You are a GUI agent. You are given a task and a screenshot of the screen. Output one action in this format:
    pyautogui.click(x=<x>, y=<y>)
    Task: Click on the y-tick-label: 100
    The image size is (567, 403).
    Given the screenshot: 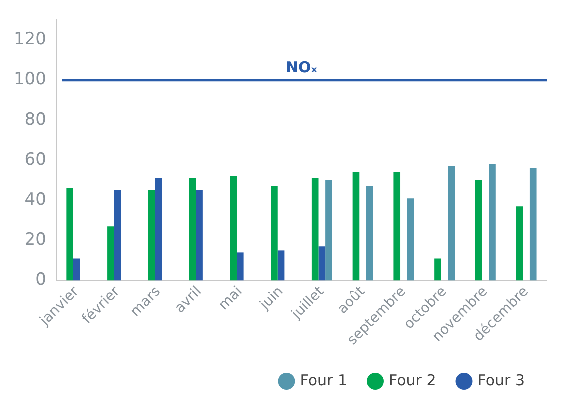 What is the action you would take?
    pyautogui.click(x=30, y=80)
    